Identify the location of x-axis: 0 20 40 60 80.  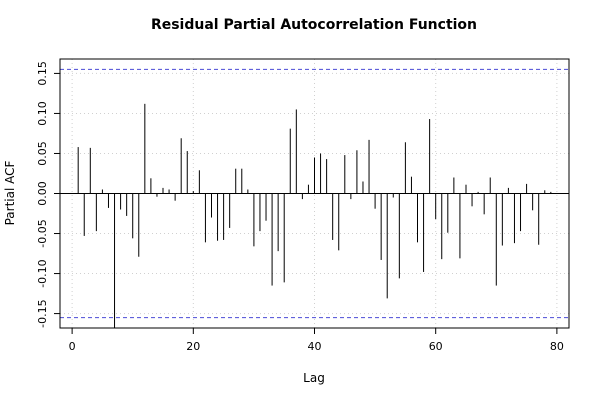
(316, 340).